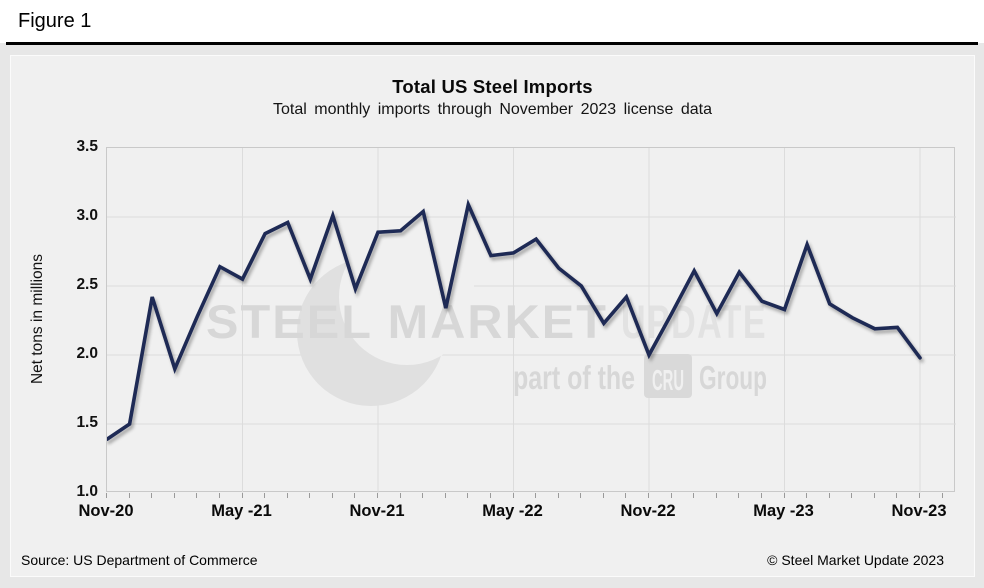 The height and width of the screenshot is (588, 984). What do you see at coordinates (87, 491) in the screenshot?
I see `y-tick-label: 1.0` at bounding box center [87, 491].